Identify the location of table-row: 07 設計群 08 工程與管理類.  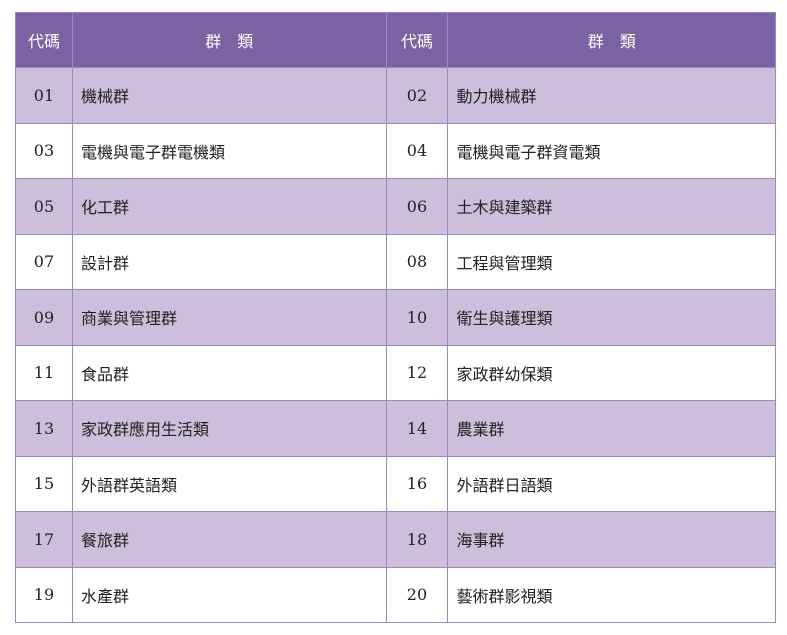
(395, 261).